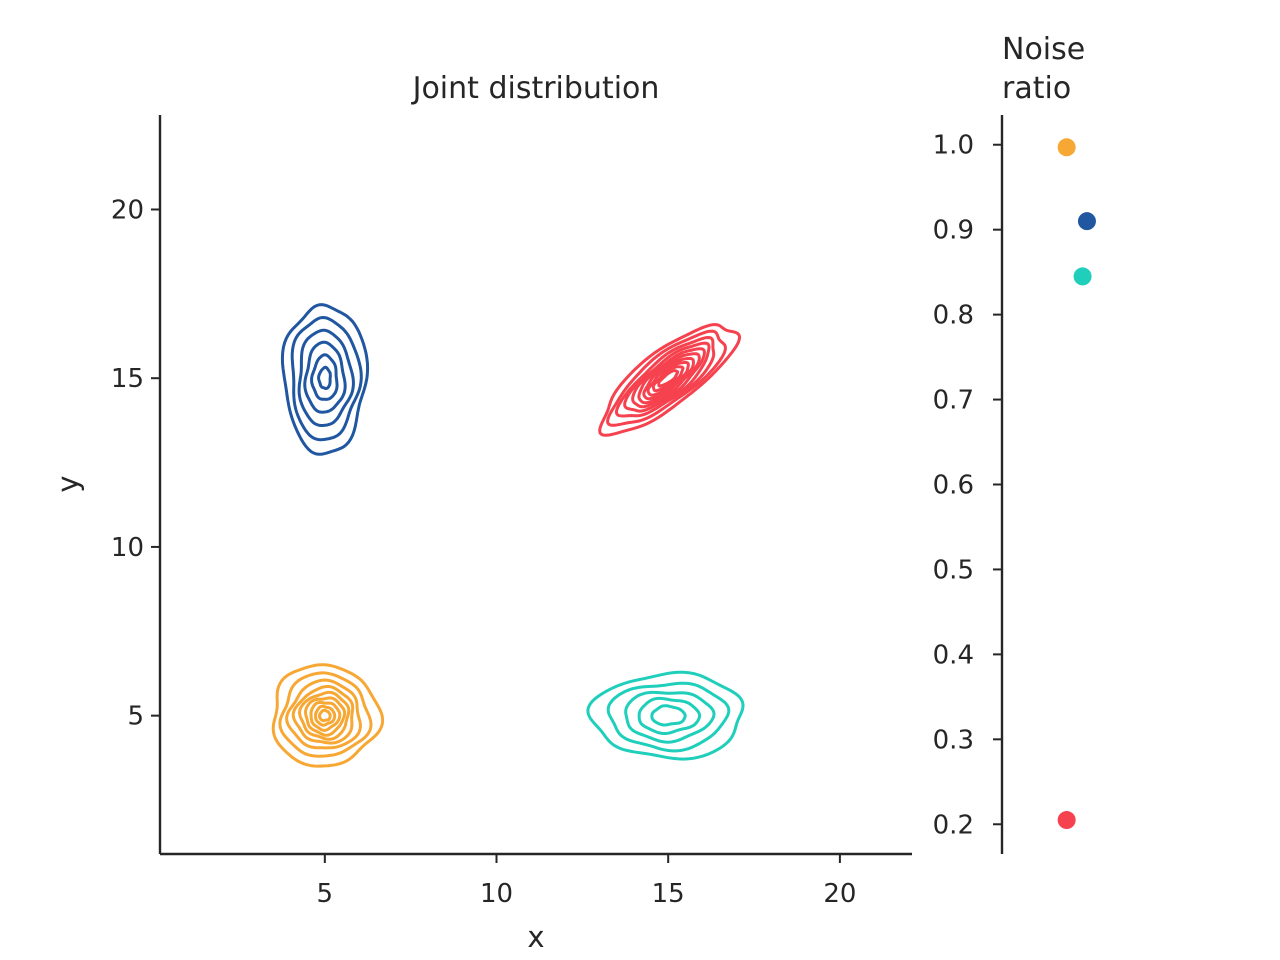 This screenshot has width=1280, height=960. What do you see at coordinates (953, 486) in the screenshot?
I see `noise-tick-label: 0.6` at bounding box center [953, 486].